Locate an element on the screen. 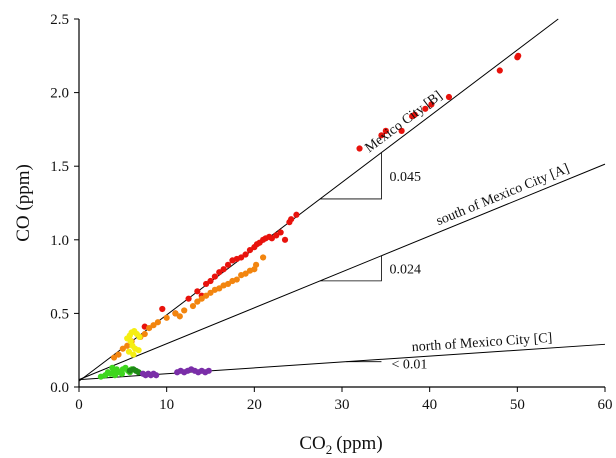 Image resolution: width=616 pixels, height=458 pixels. x-tick-label: 10 is located at coordinates (166, 405).